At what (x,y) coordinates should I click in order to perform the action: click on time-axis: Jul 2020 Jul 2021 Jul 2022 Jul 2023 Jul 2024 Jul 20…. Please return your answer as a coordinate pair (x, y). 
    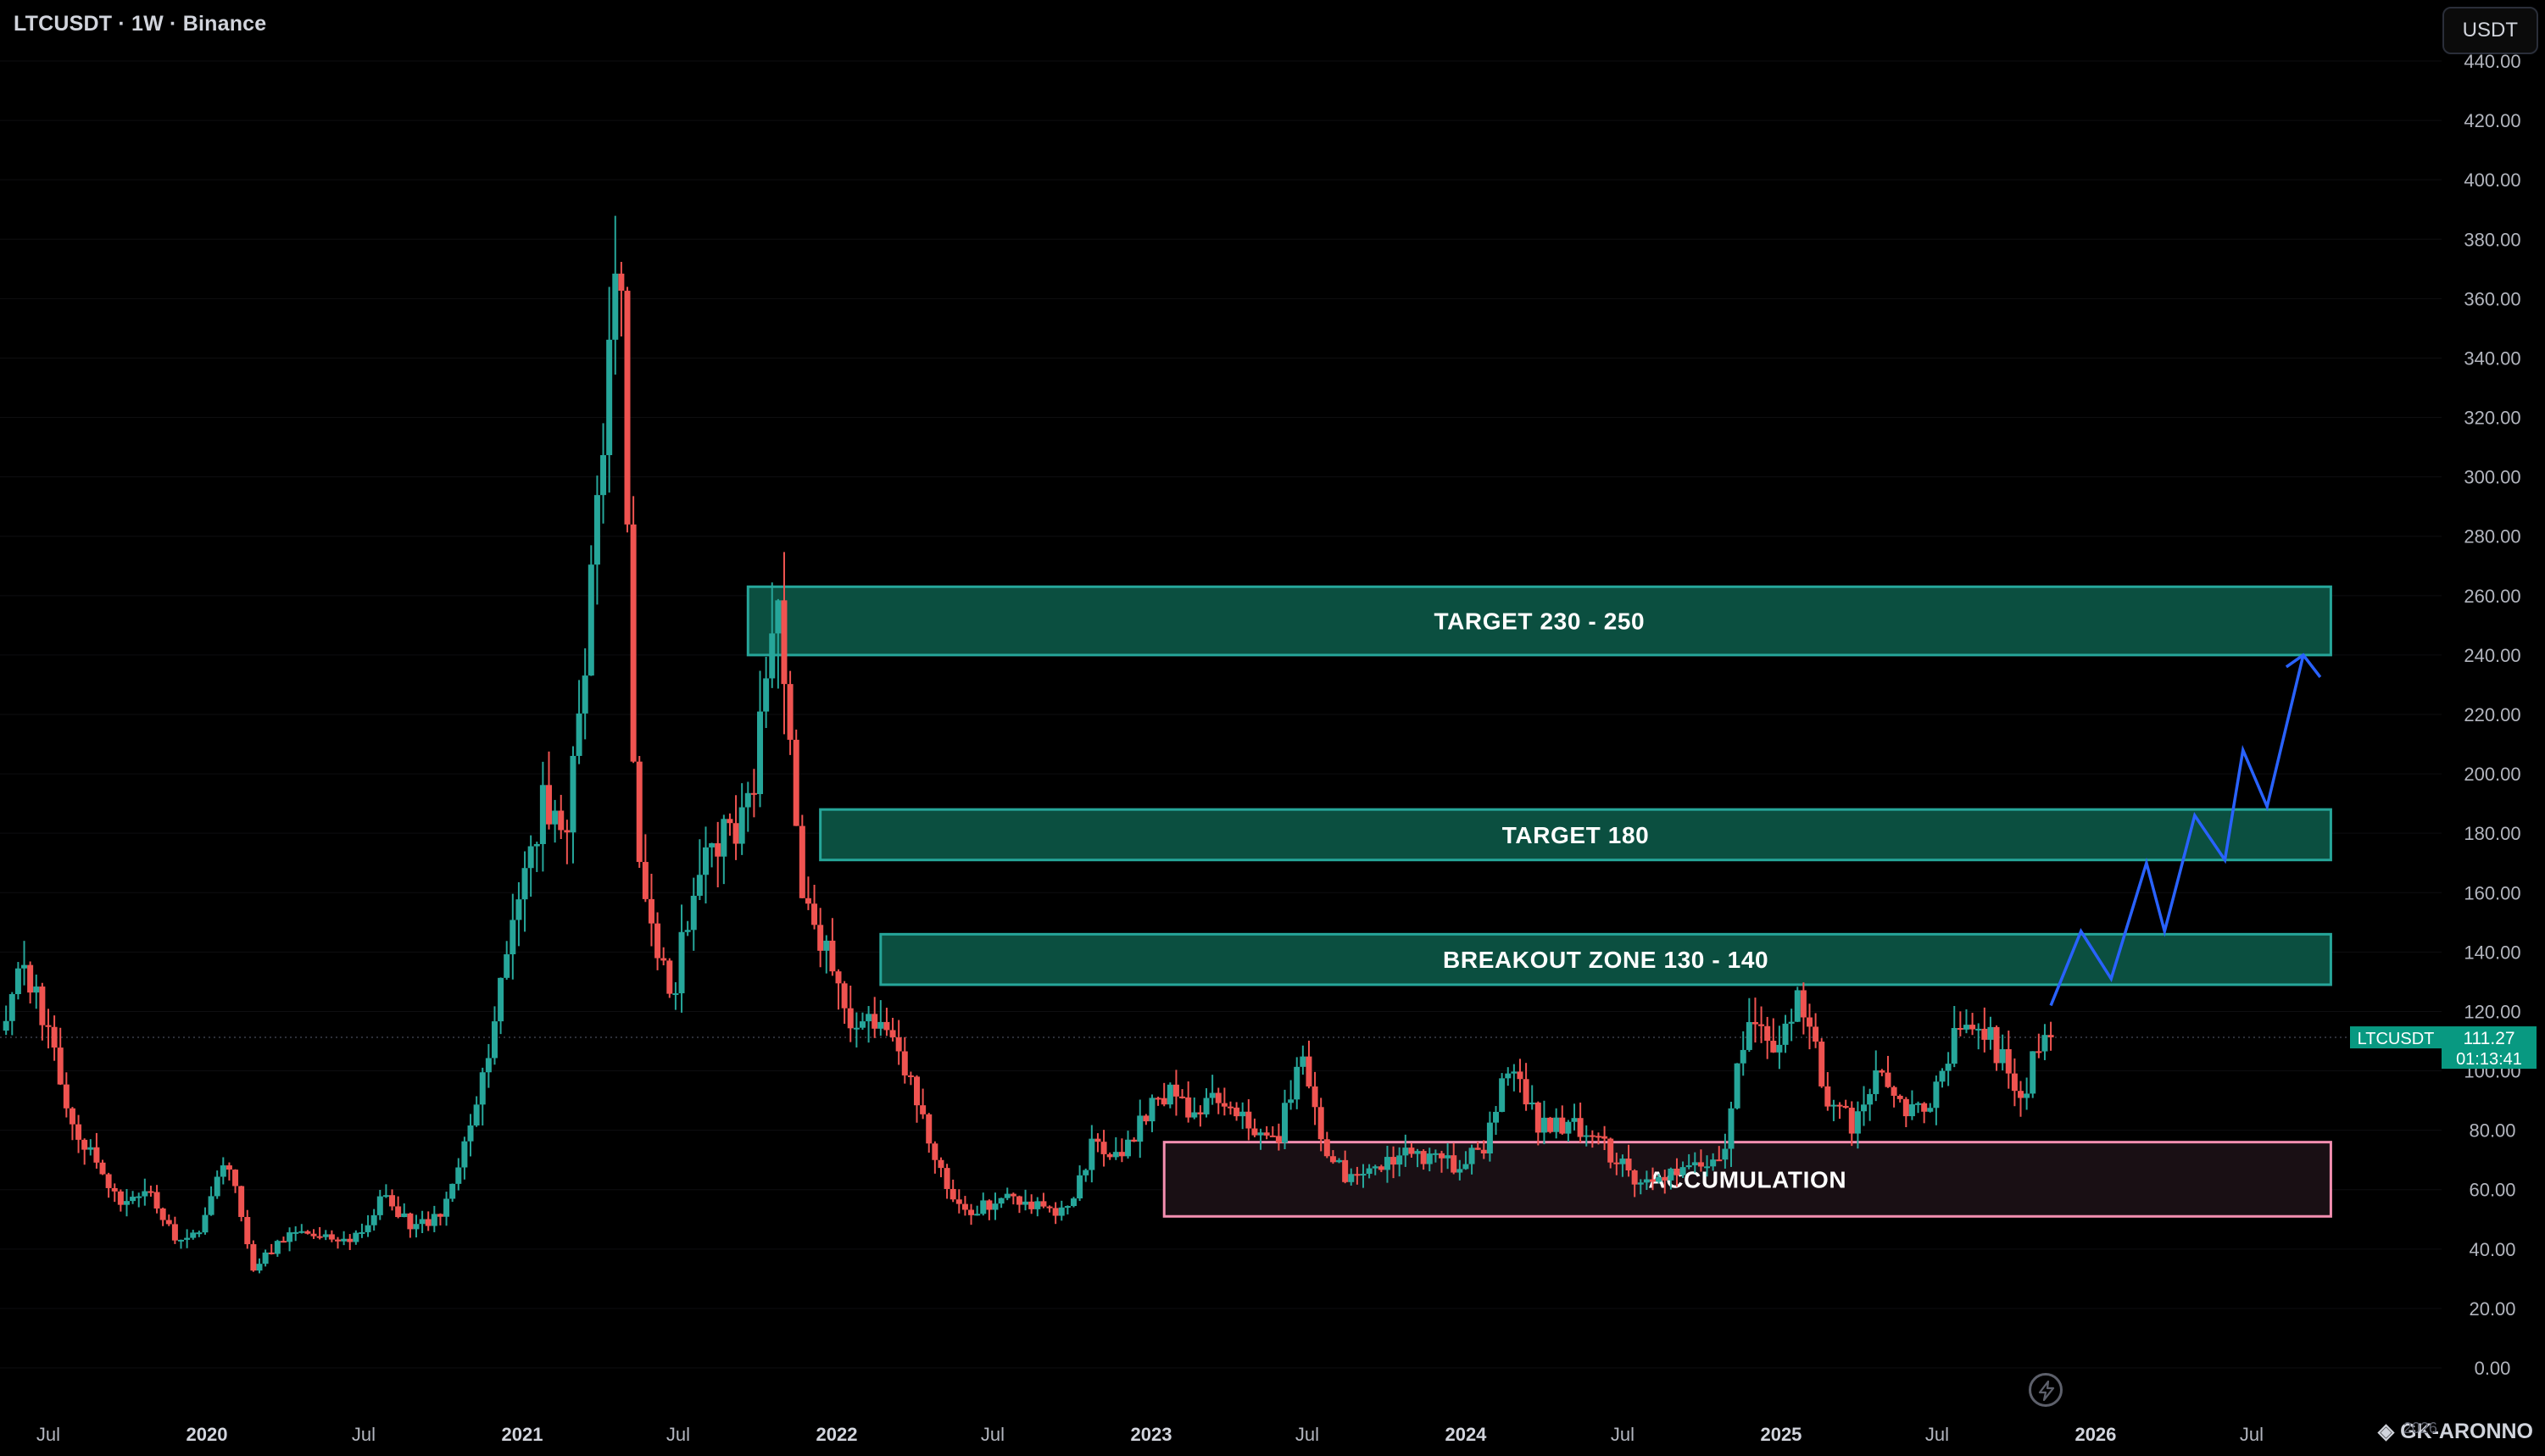
    Looking at the image, I should click on (1150, 1435).